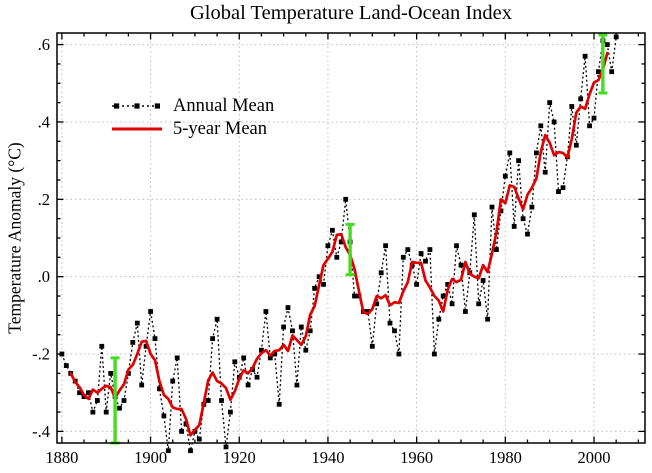 The image size is (652, 473). What do you see at coordinates (41, 354) in the screenshot?
I see `y-tick-label: -.2` at bounding box center [41, 354].